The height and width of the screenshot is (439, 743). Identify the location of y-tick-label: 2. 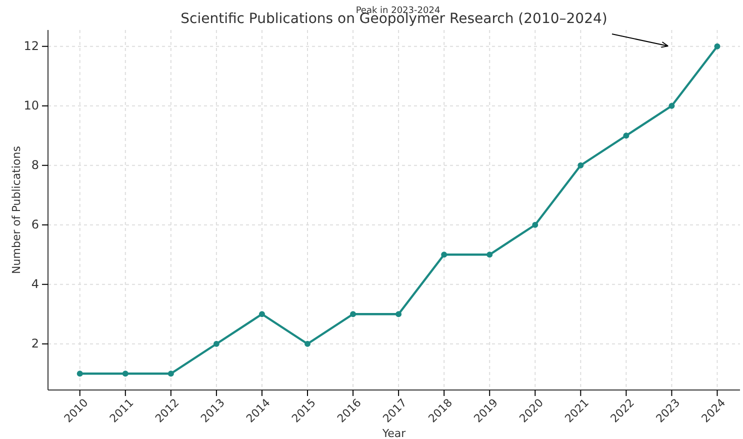
(35, 343).